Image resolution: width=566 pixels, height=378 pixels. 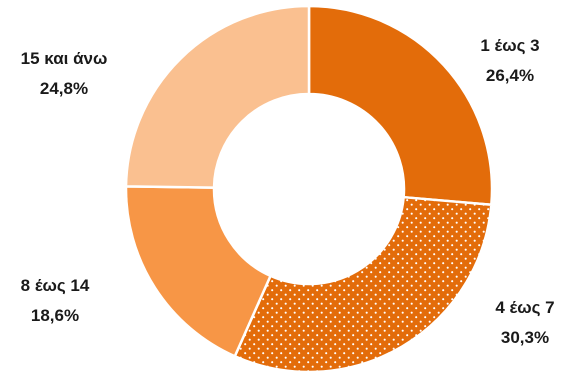 What do you see at coordinates (55, 285) in the screenshot?
I see `slice-category-label: 8 έως 14` at bounding box center [55, 285].